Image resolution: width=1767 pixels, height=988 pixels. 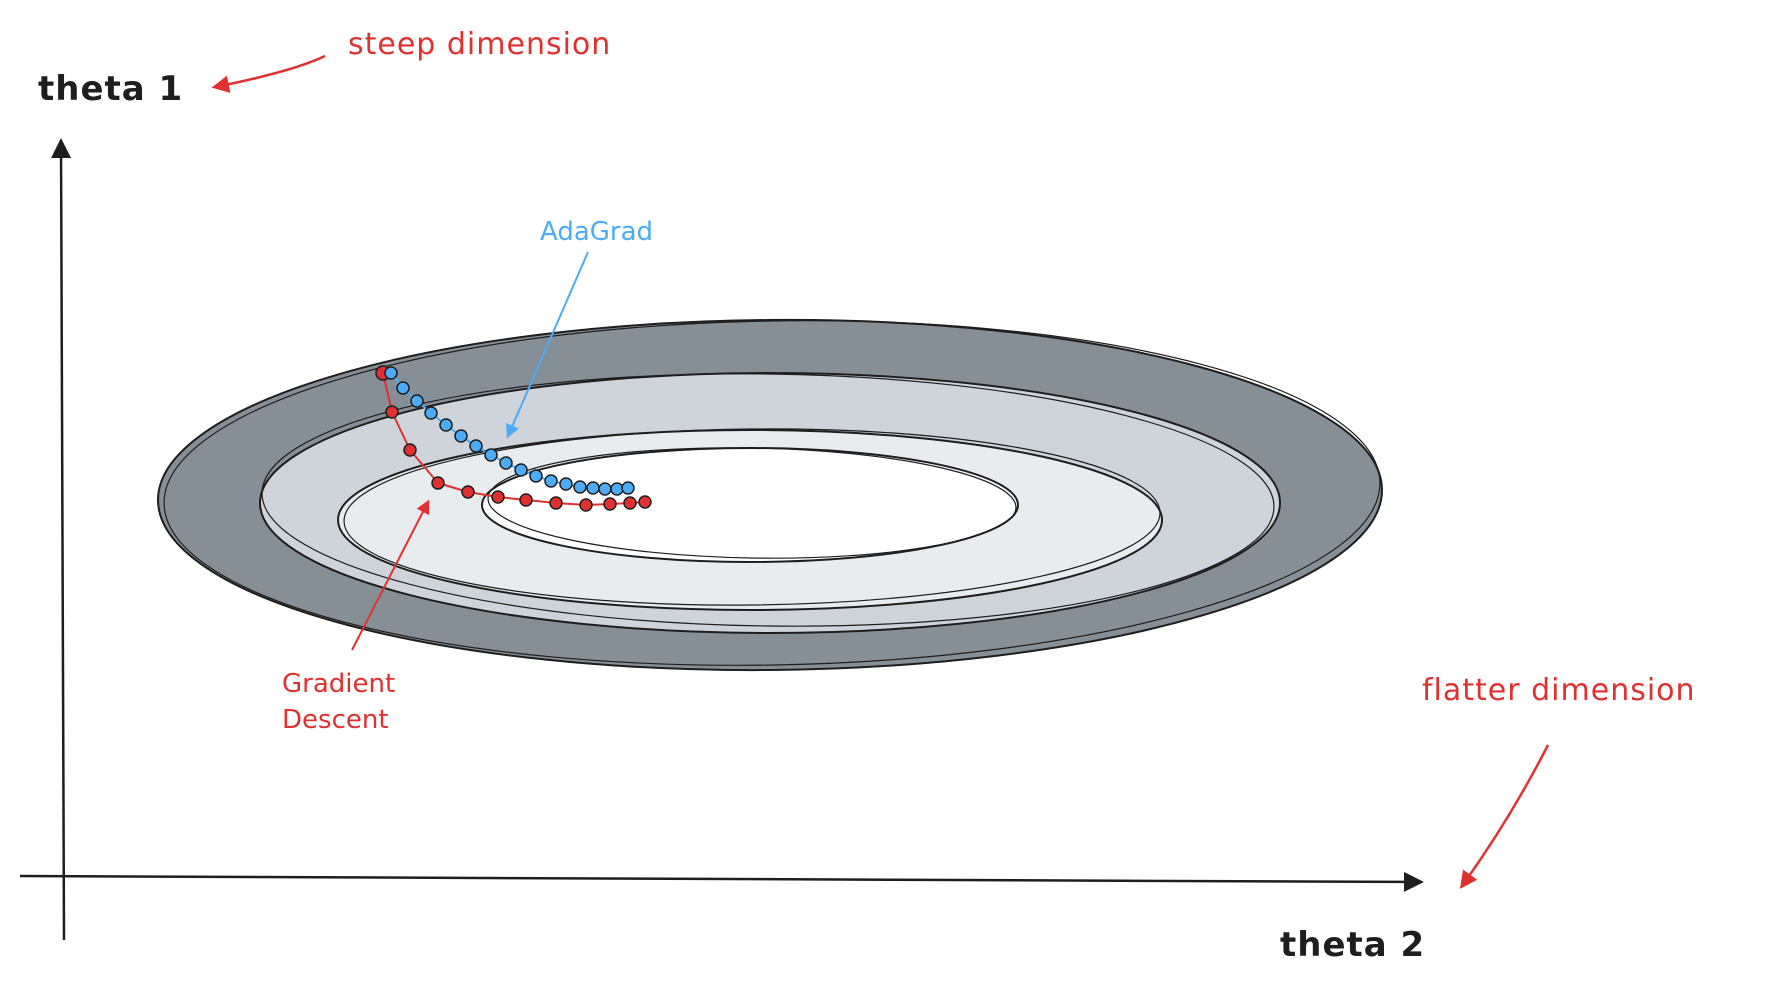 I want to click on flatter-dimension-arrow, so click(x=1504, y=816).